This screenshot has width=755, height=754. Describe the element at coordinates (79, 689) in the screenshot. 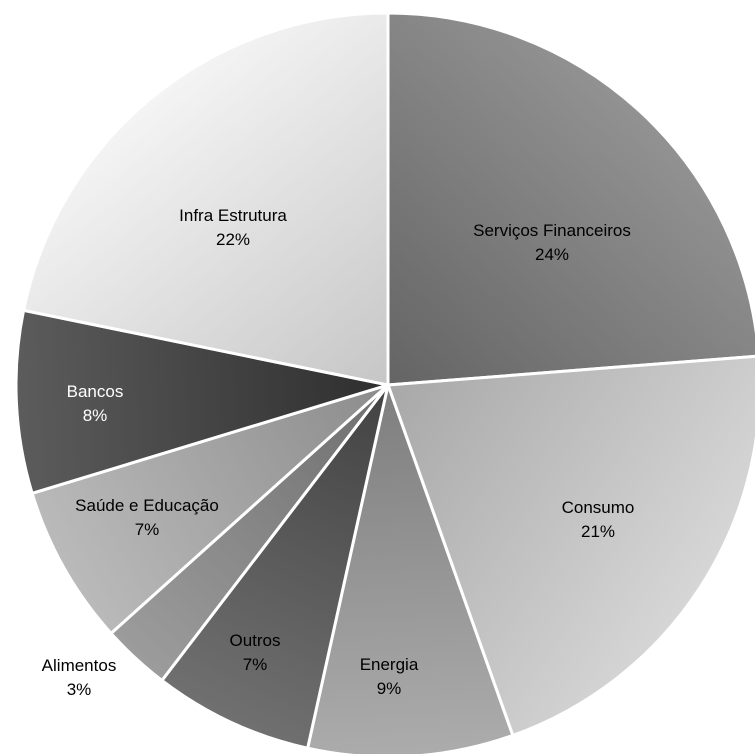

I see `slice-percent-label: 3%` at that location.